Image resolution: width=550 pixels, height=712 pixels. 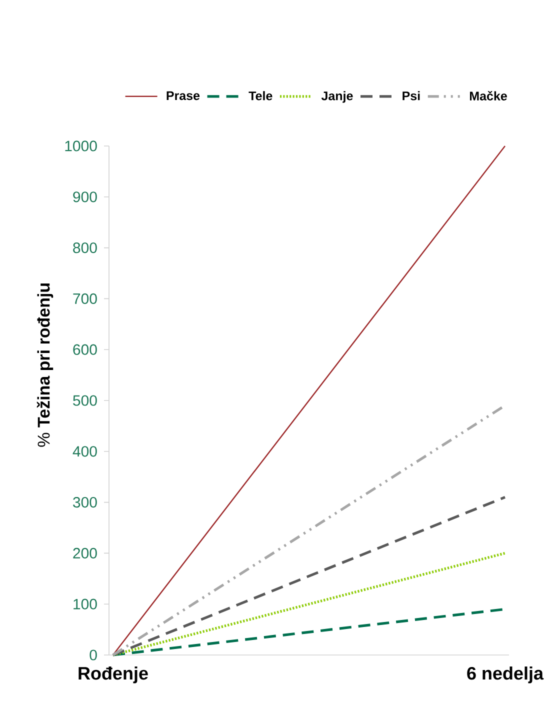 What do you see at coordinates (337, 97) in the screenshot?
I see `legend-label: Janje` at bounding box center [337, 97].